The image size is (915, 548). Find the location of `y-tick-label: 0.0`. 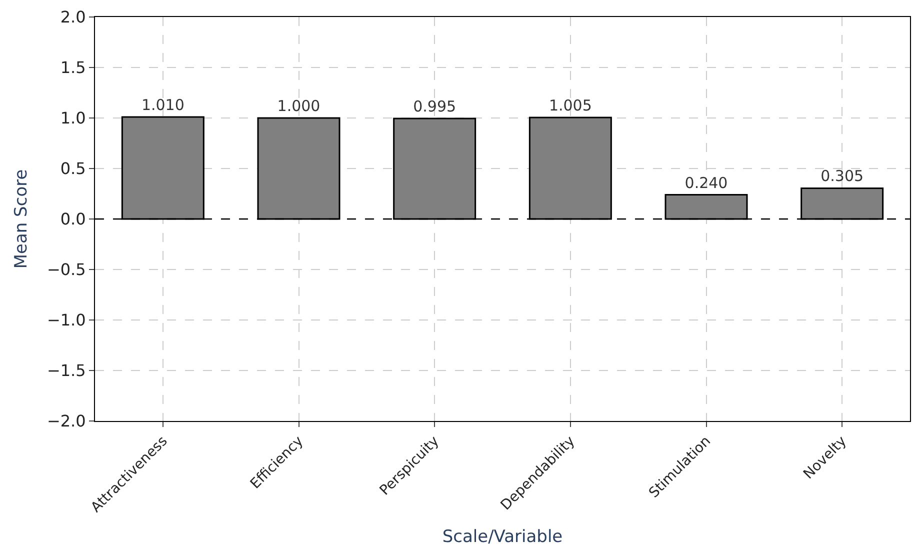

y-tick-label: 0.0 is located at coordinates (73, 219).